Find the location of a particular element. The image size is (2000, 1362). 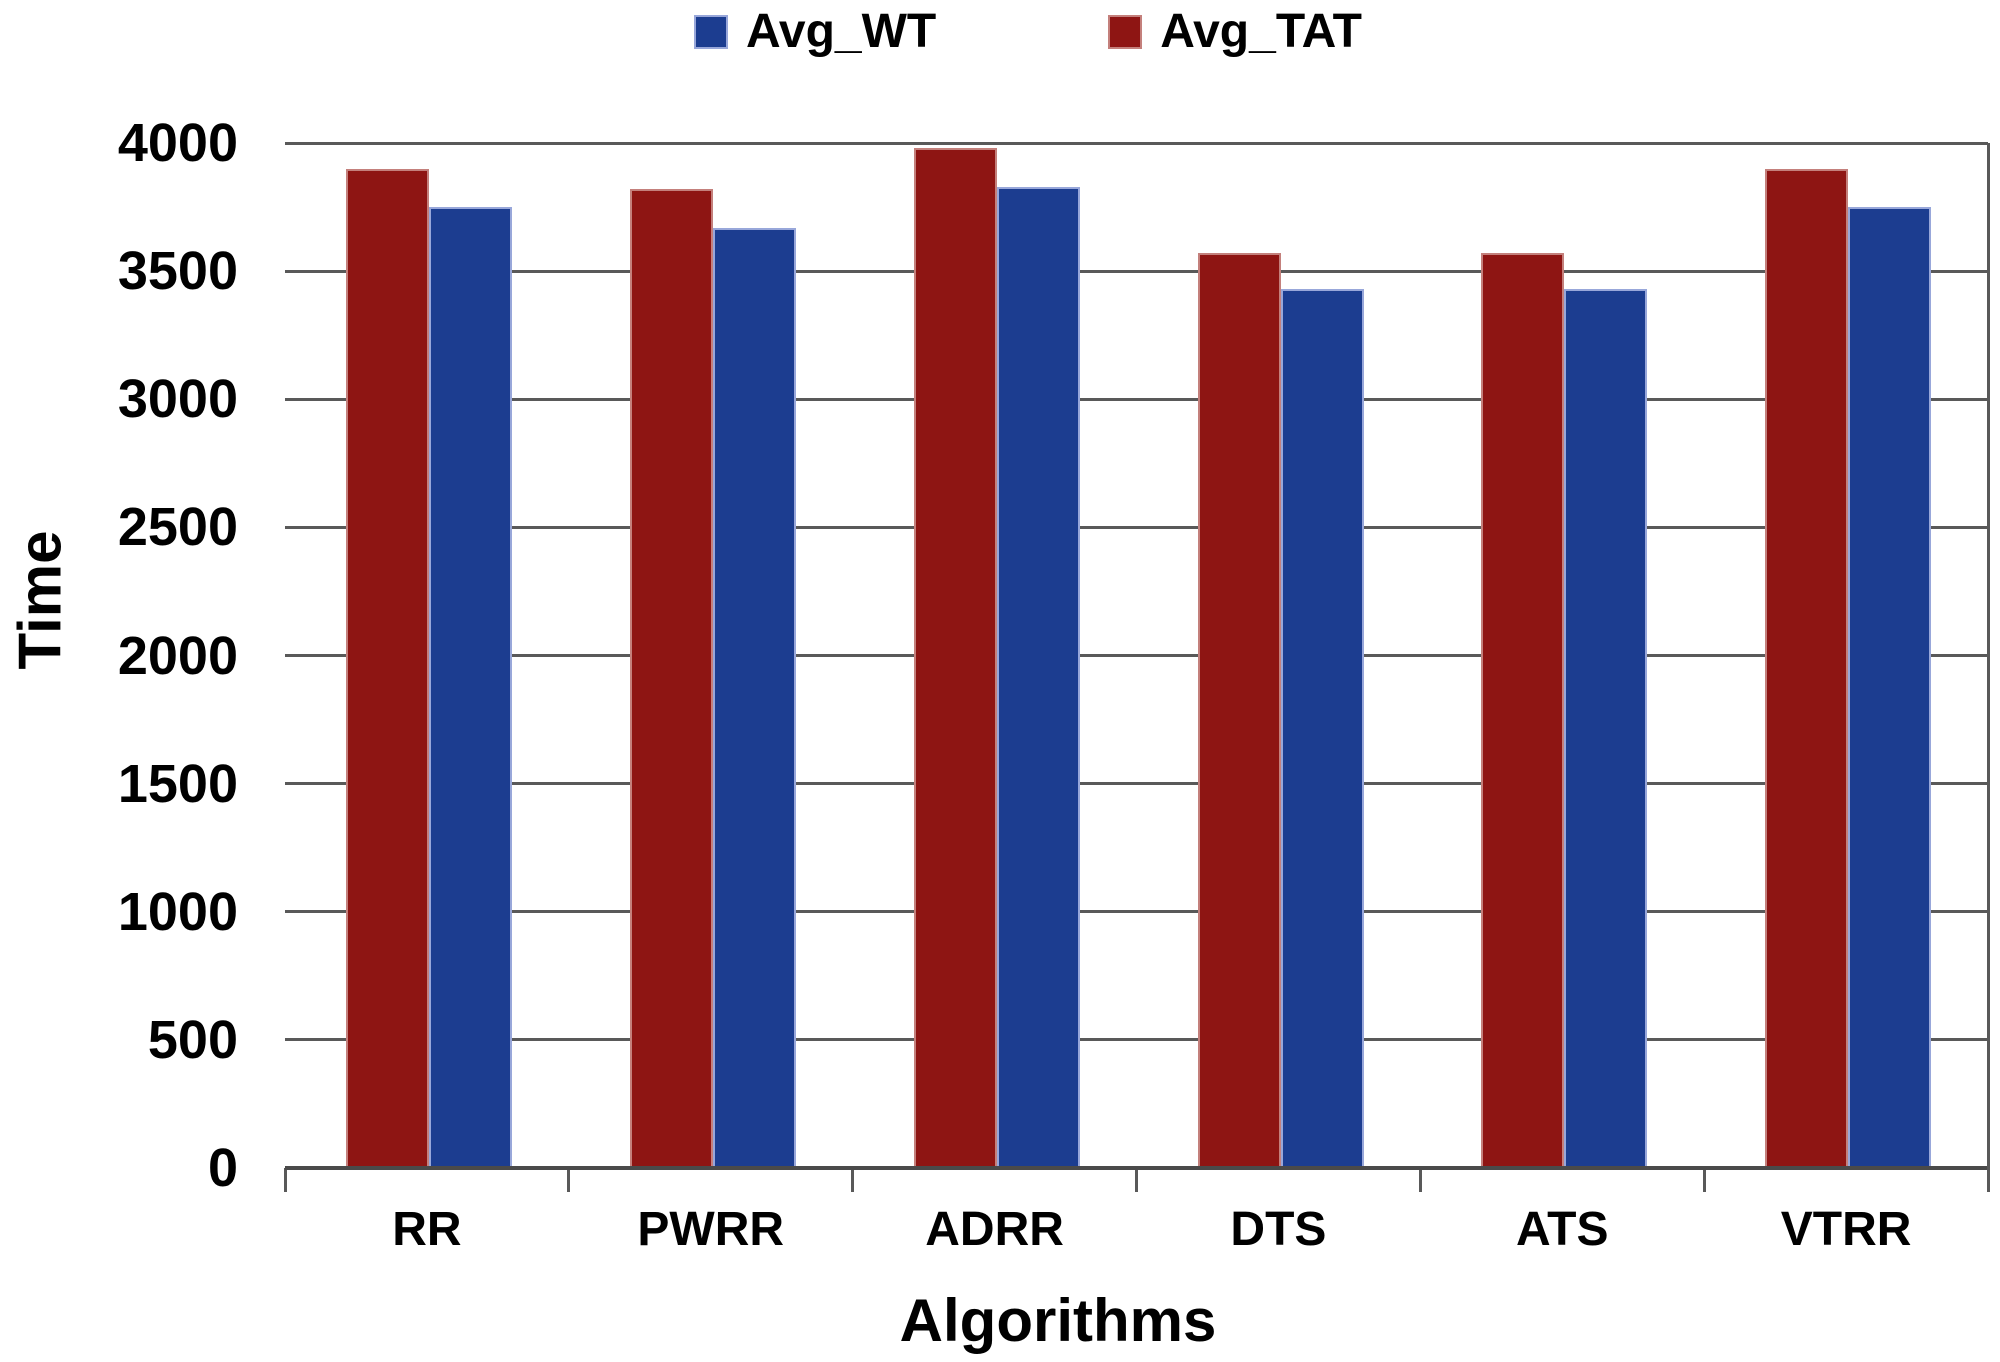

bar-avg_wt-ats is located at coordinates (1606, 728).